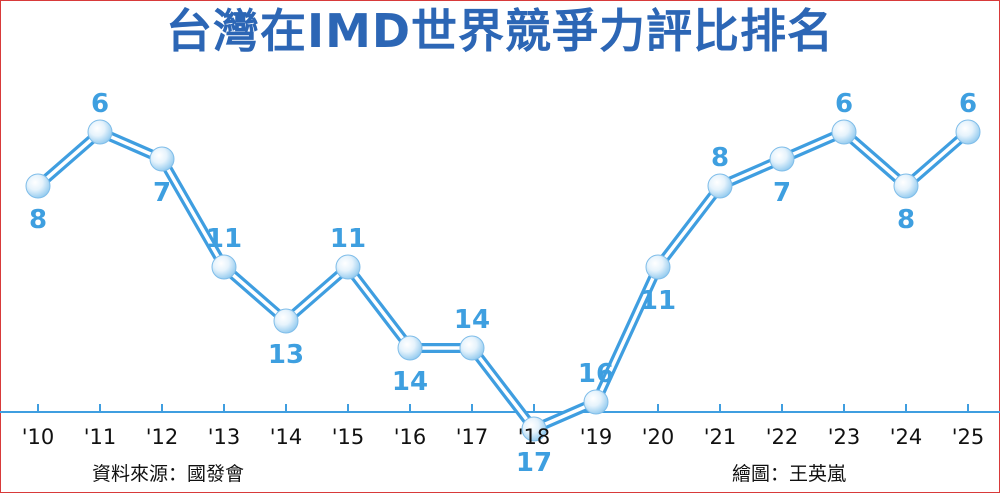  I want to click on source-note: 資料來源：國發會, so click(168, 474).